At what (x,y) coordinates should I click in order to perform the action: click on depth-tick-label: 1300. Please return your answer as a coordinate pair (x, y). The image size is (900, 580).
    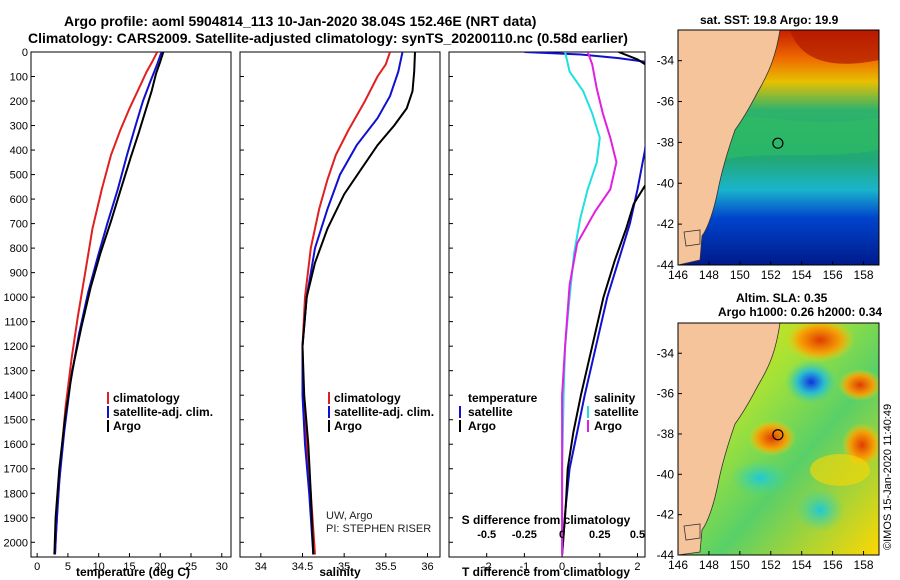
    Looking at the image, I should click on (16, 372).